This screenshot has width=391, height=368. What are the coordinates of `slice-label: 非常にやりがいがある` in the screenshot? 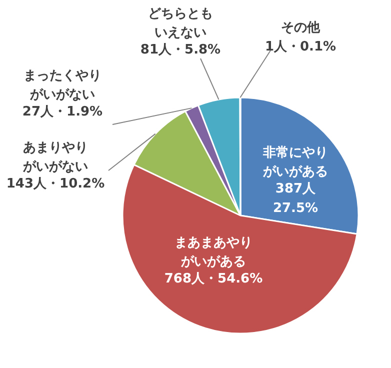 It's located at (295, 163).